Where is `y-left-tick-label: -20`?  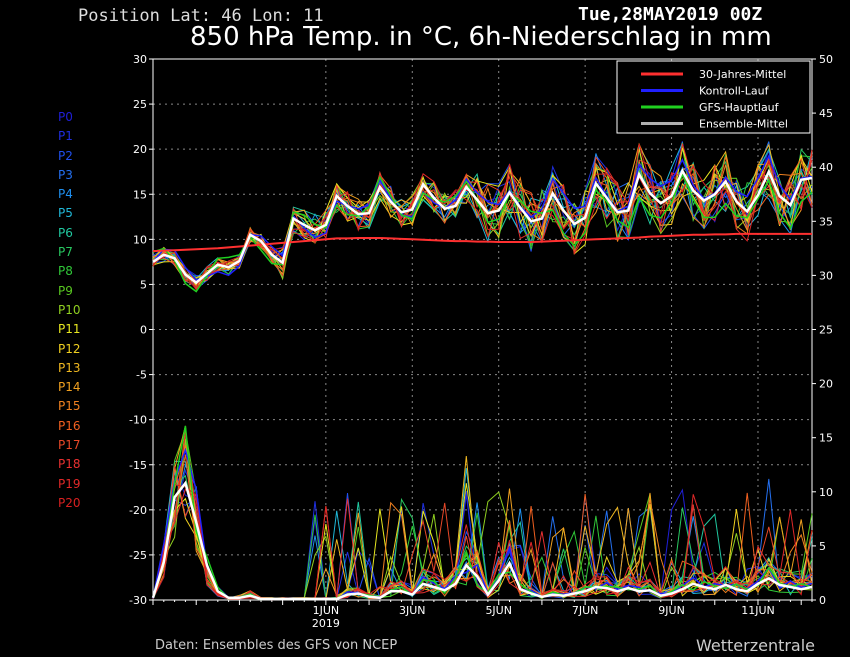
y-left-tick-label: -20 is located at coordinates (138, 510).